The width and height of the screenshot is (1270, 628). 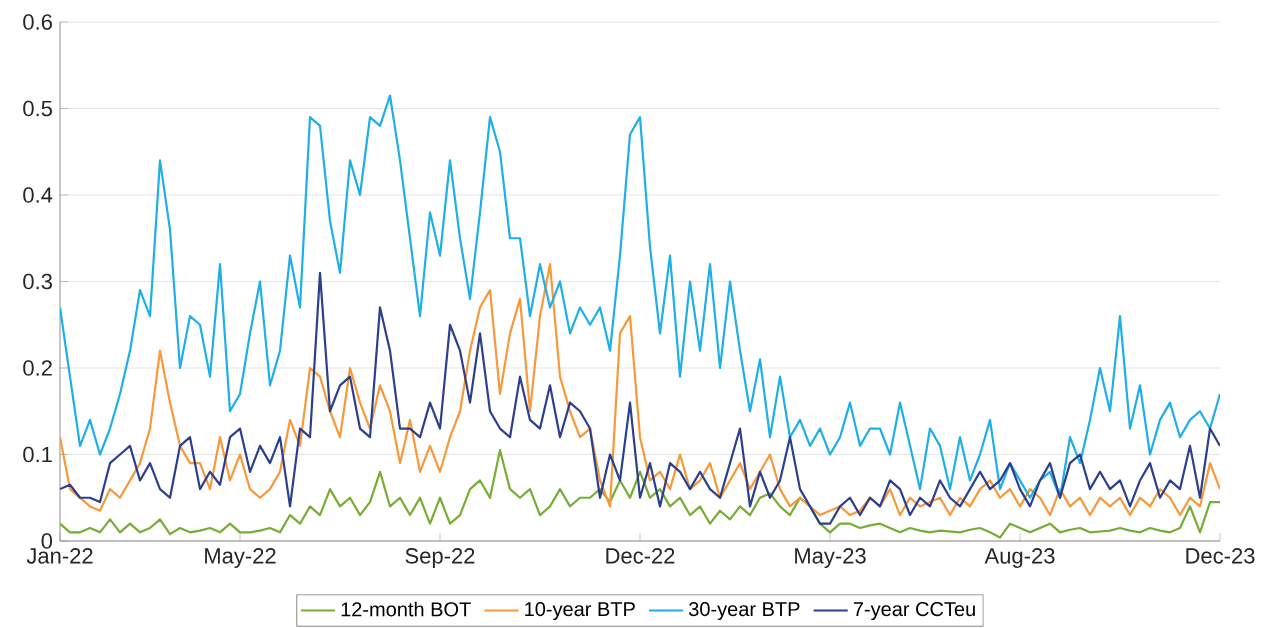 I want to click on y-tick-label: 0.1, so click(x=37, y=454).